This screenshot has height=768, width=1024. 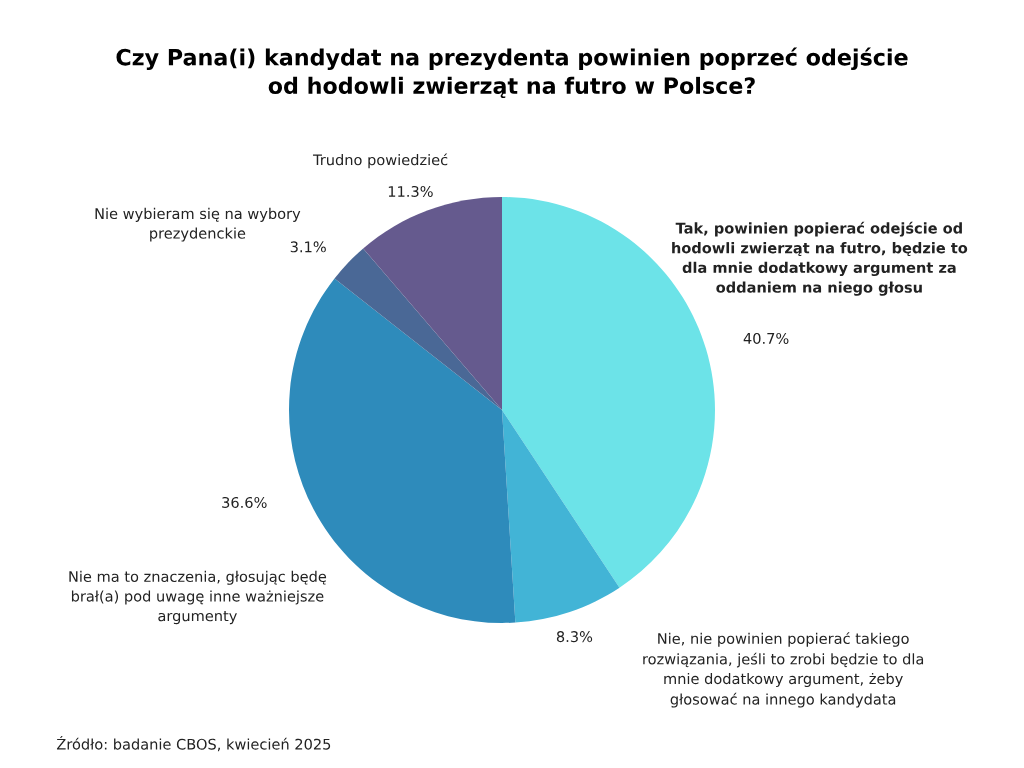 What do you see at coordinates (512, 73) in the screenshot?
I see `chart-title: Czy Pana(i) kandydat na prezydenta powinien poprzeć odejście od hodowli zwierząt na futro w Polsce?` at bounding box center [512, 73].